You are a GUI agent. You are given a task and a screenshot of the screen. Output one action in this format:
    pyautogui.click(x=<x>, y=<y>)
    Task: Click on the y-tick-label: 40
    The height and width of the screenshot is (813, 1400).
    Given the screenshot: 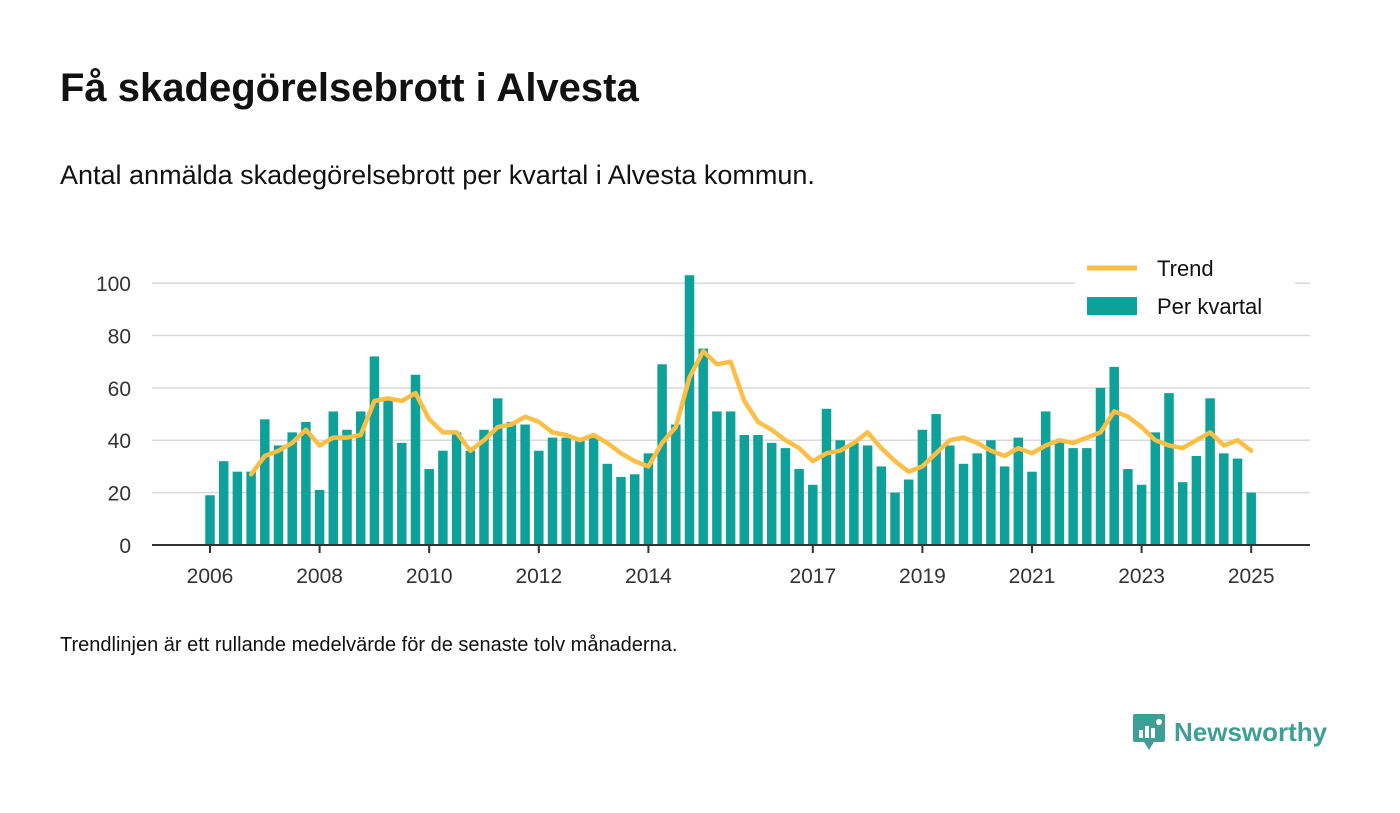 What is the action you would take?
    pyautogui.click(x=119, y=441)
    